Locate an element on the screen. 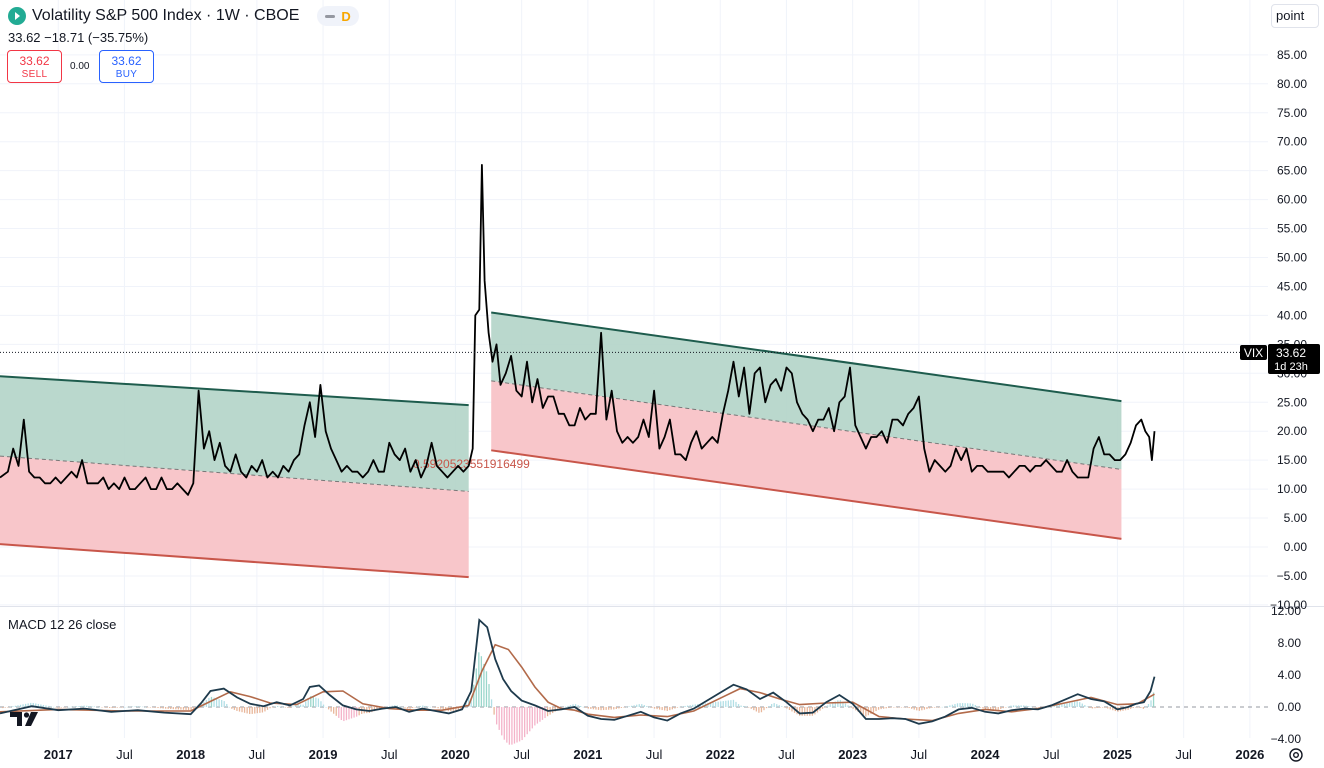  vix-symbol-badge is located at coordinates (1253, 352).